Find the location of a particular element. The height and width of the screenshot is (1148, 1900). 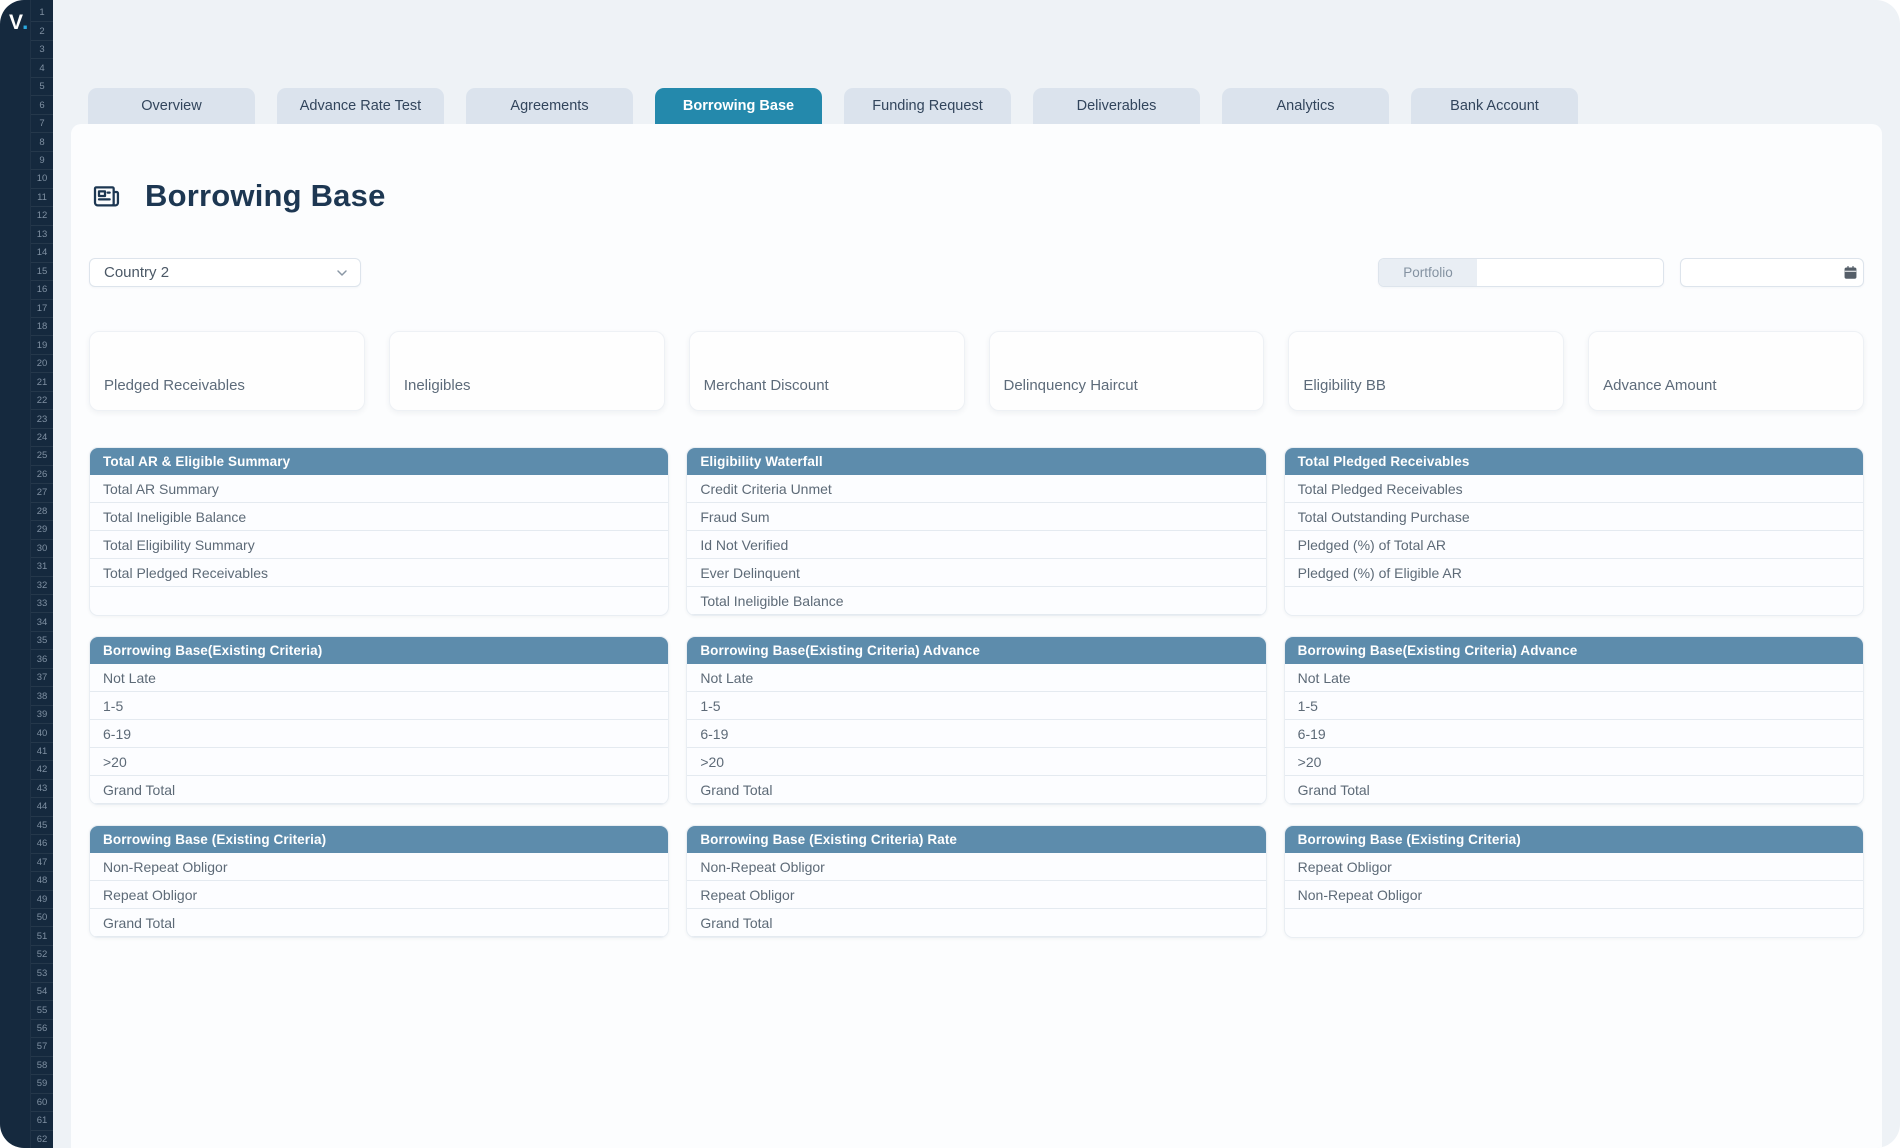

line-number: 43 is located at coordinates (42, 789).